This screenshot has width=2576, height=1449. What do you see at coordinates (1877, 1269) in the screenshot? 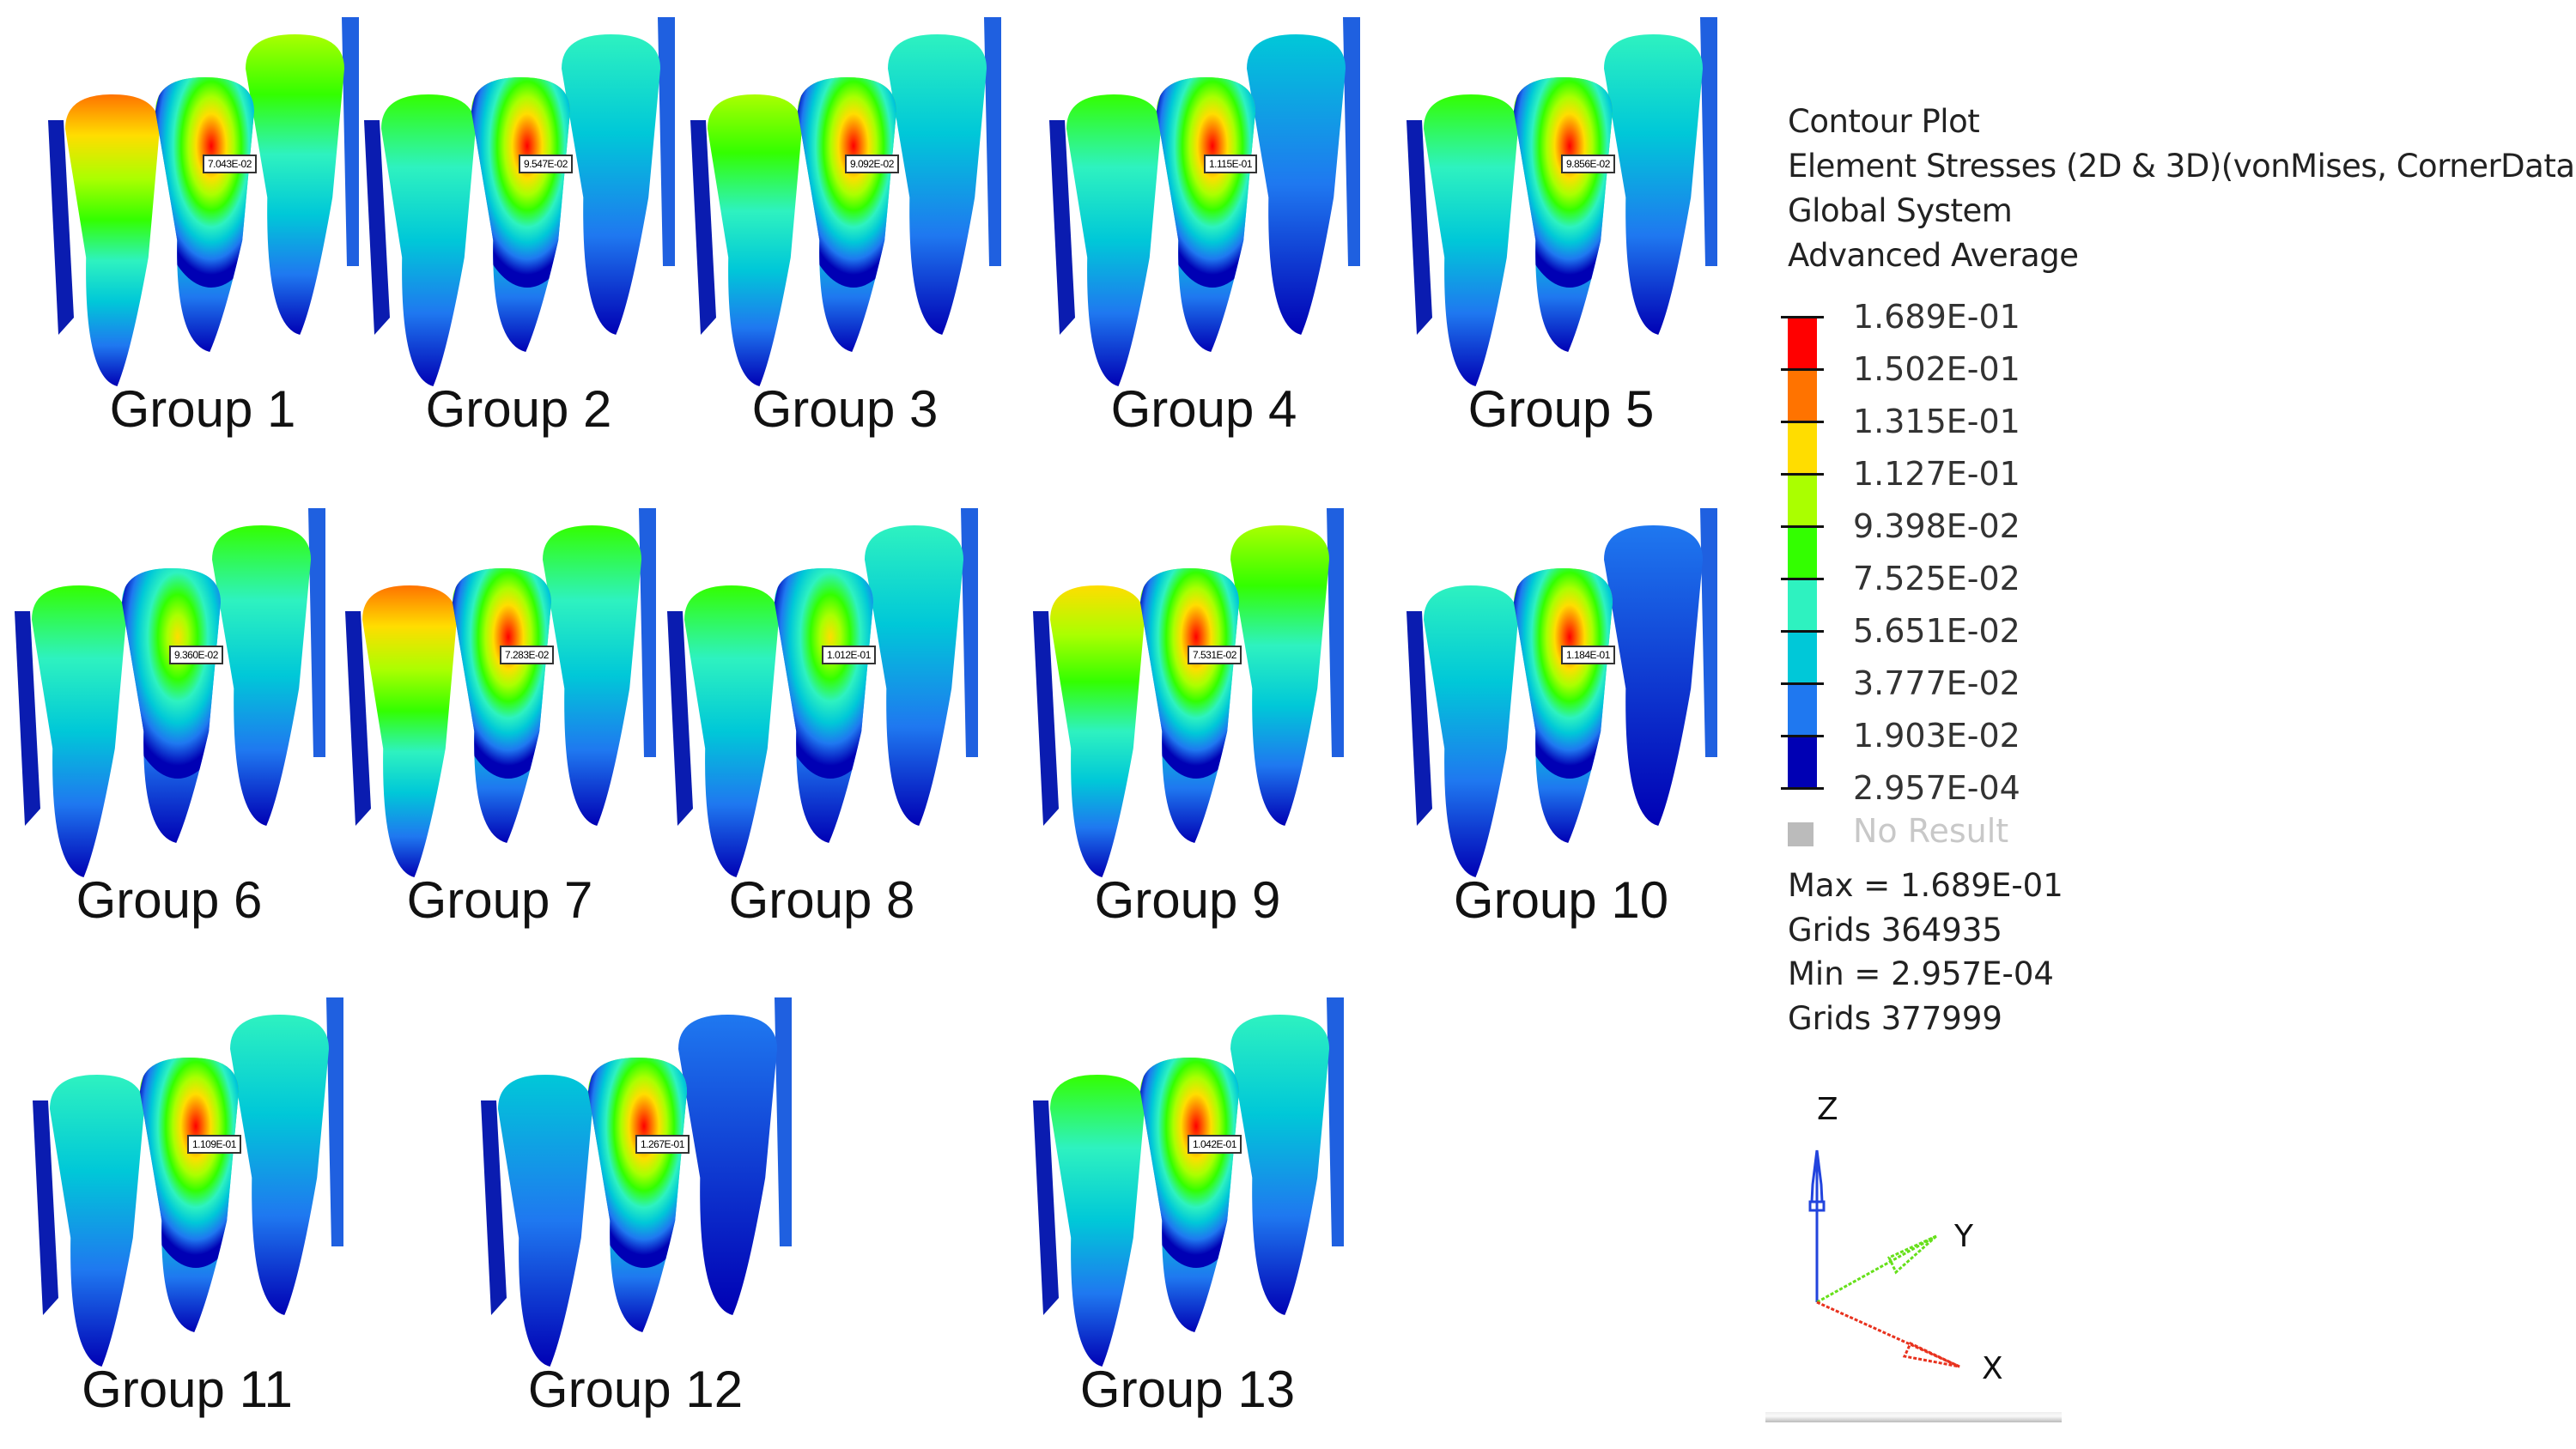
I see `y-axis-arrow` at bounding box center [1877, 1269].